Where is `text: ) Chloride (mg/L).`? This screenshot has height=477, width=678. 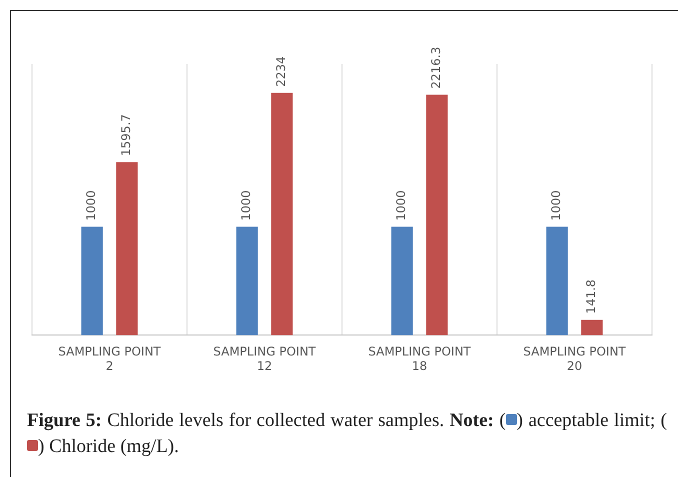
text: ) Chloride (mg/L). is located at coordinates (108, 446).